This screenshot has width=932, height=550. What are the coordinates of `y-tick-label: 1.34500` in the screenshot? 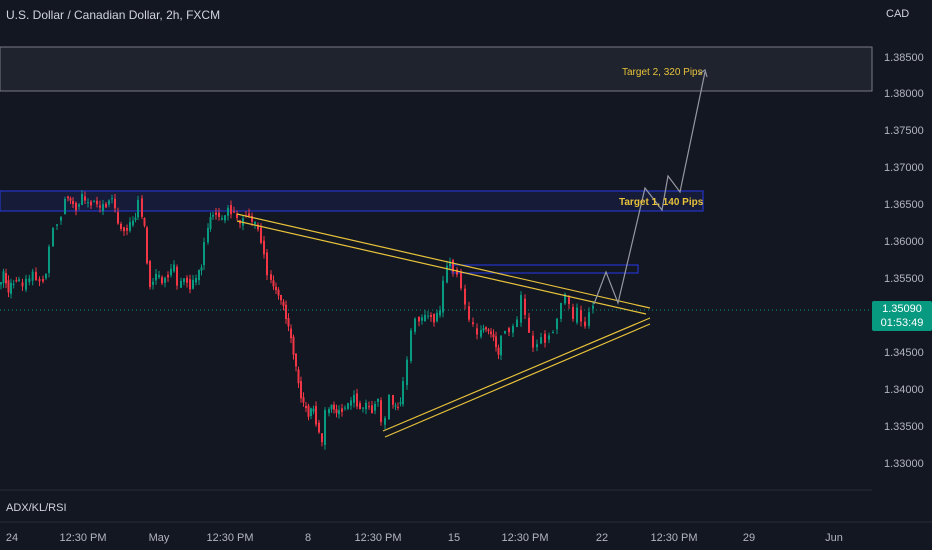 It's located at (904, 353).